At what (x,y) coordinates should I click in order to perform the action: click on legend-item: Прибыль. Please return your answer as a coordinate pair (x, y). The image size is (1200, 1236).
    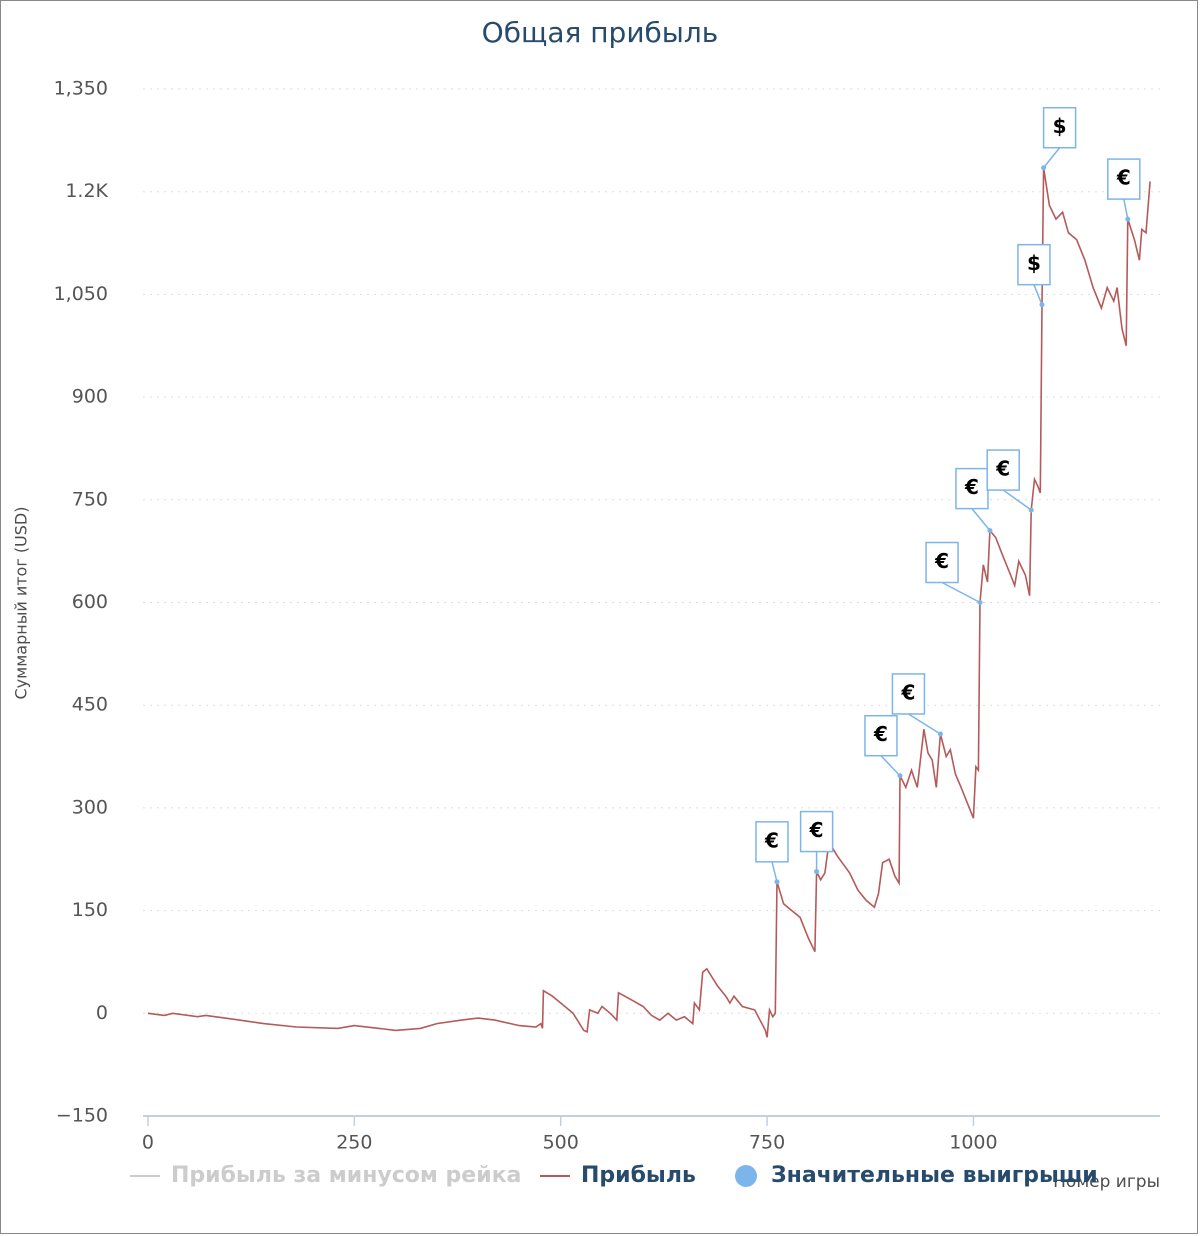
    Looking at the image, I should click on (618, 1175).